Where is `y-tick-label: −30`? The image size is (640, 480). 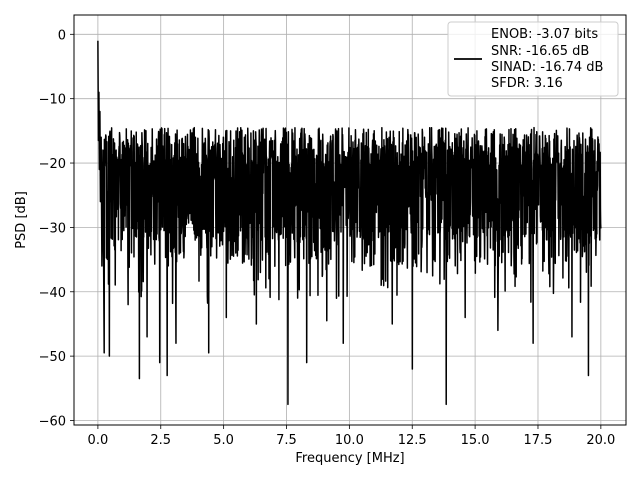
y-tick-label: −30 is located at coordinates (52, 228).